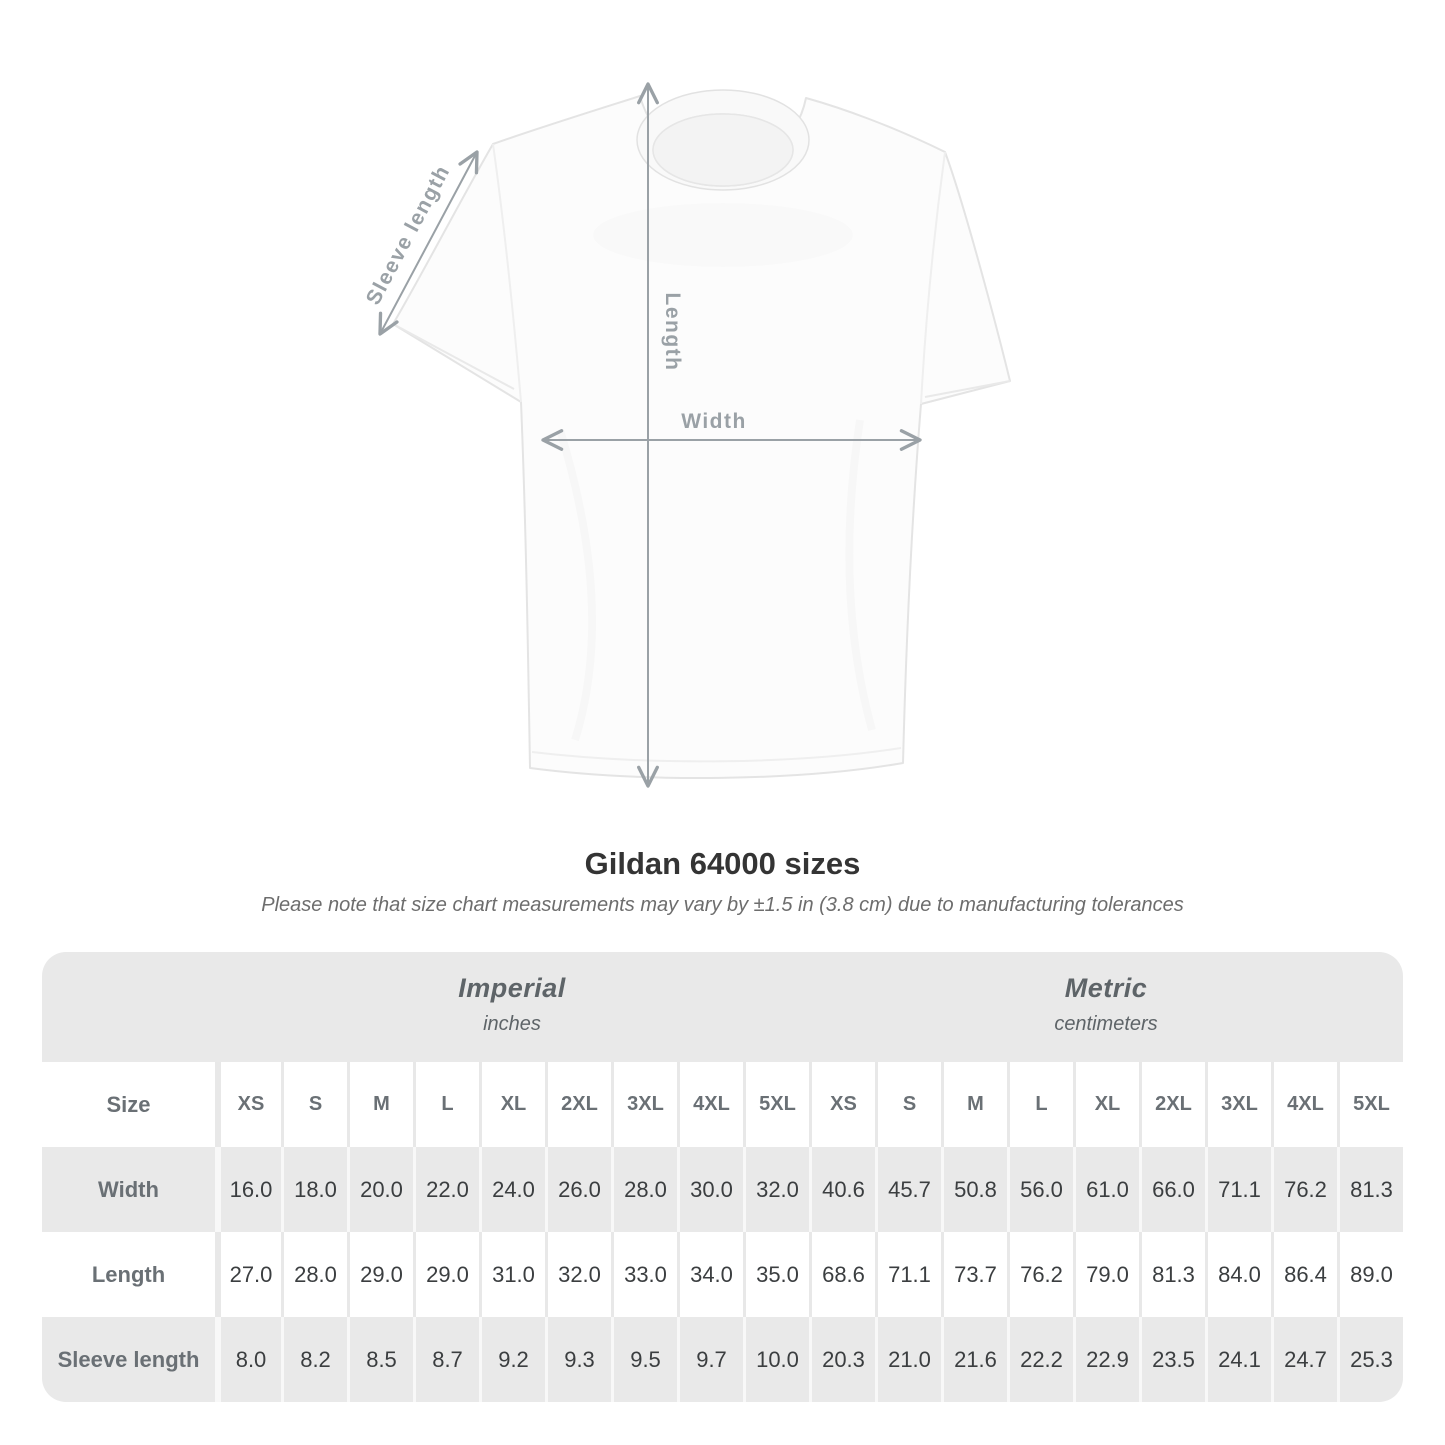  What do you see at coordinates (1106, 1274) in the screenshot?
I see `value-cell: 79.0` at bounding box center [1106, 1274].